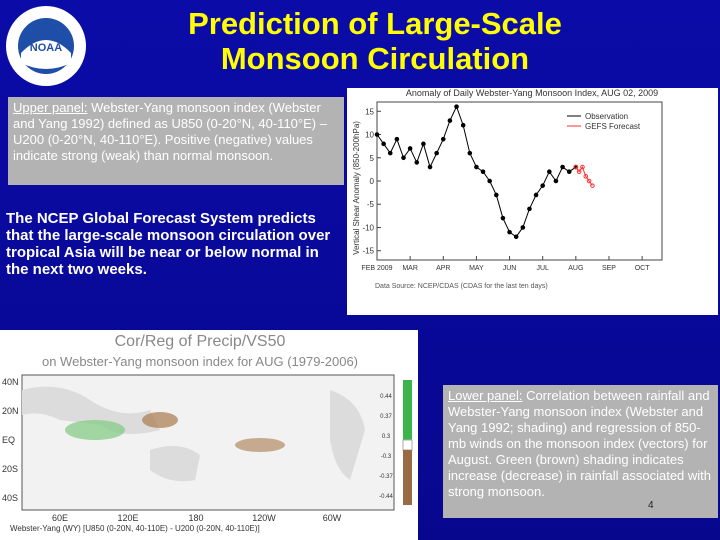  Describe the element at coordinates (410, 268) in the screenshot. I see `x-tick-label: MAR` at that location.